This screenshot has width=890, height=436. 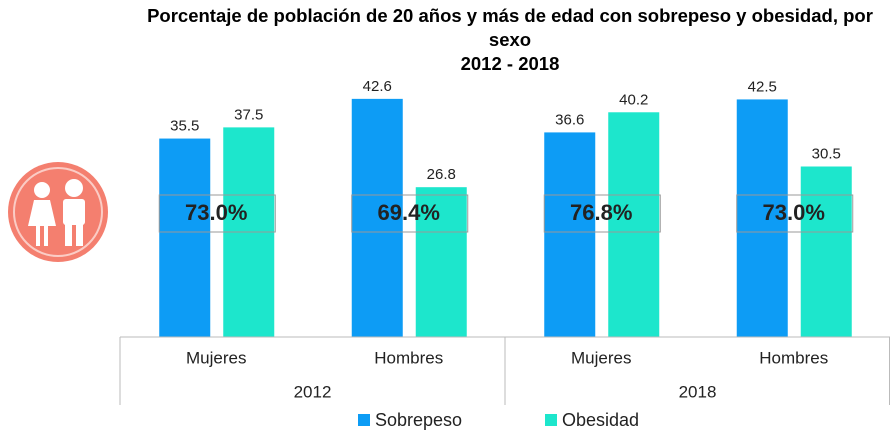 What do you see at coordinates (633, 99) in the screenshot?
I see `value-label: 40.2` at bounding box center [633, 99].